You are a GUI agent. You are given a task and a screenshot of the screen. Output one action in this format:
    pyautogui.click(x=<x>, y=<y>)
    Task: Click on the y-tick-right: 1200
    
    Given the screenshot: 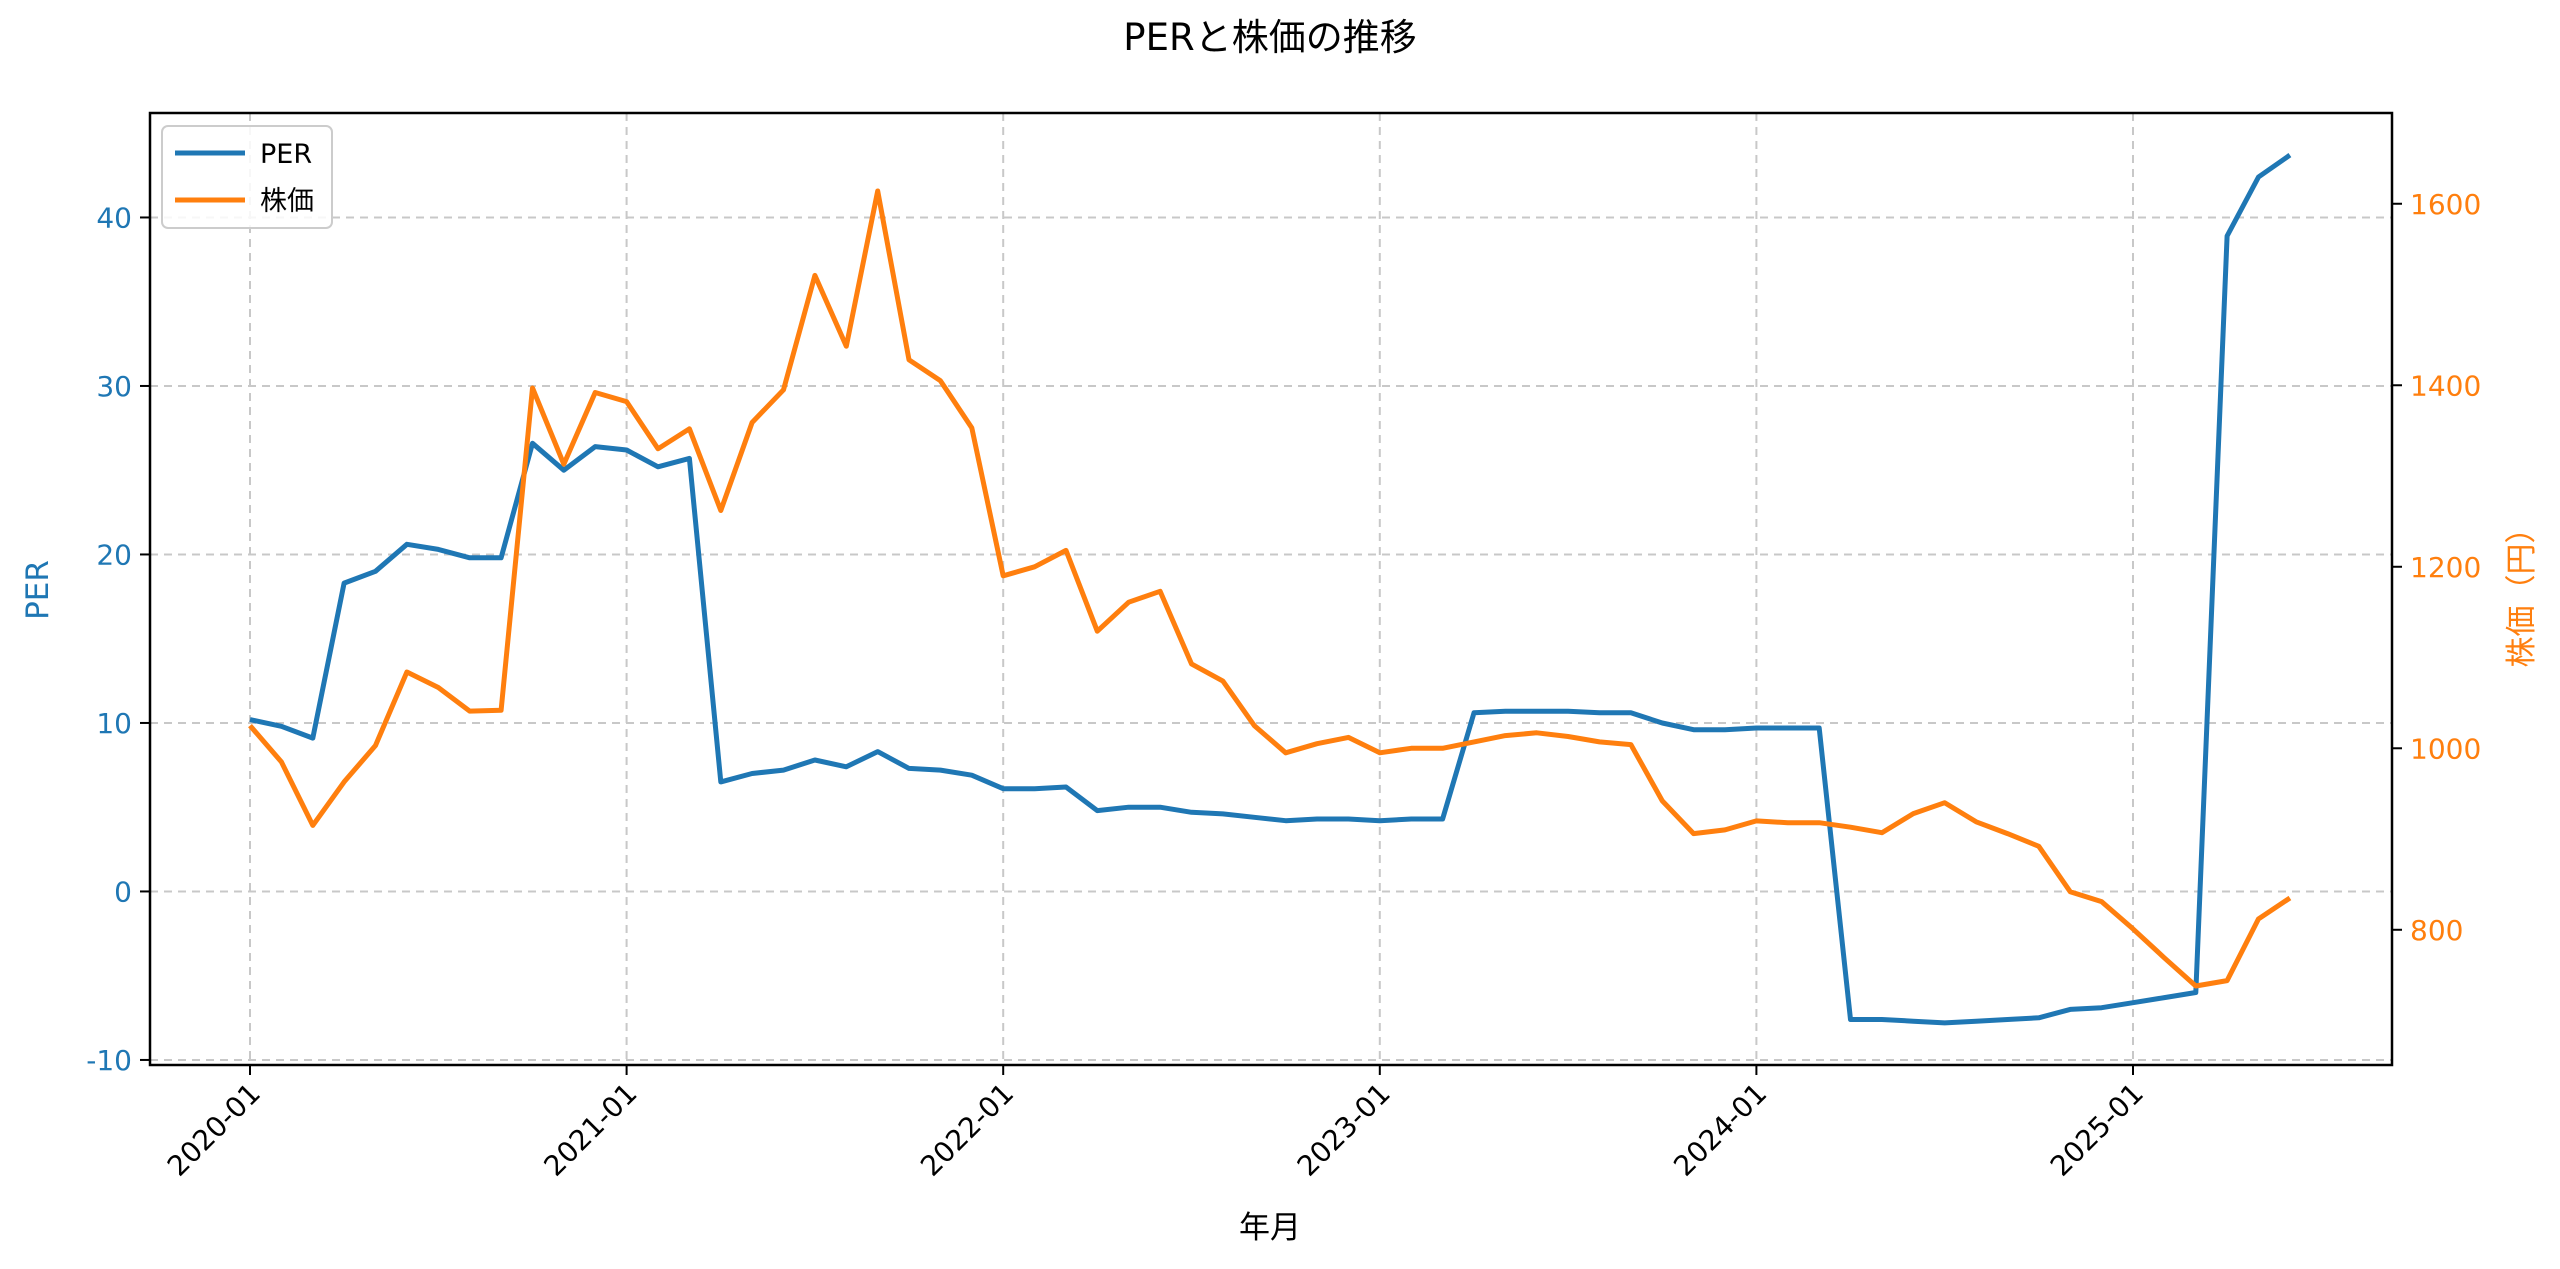 What is the action you would take?
    pyautogui.click(x=2445, y=567)
    